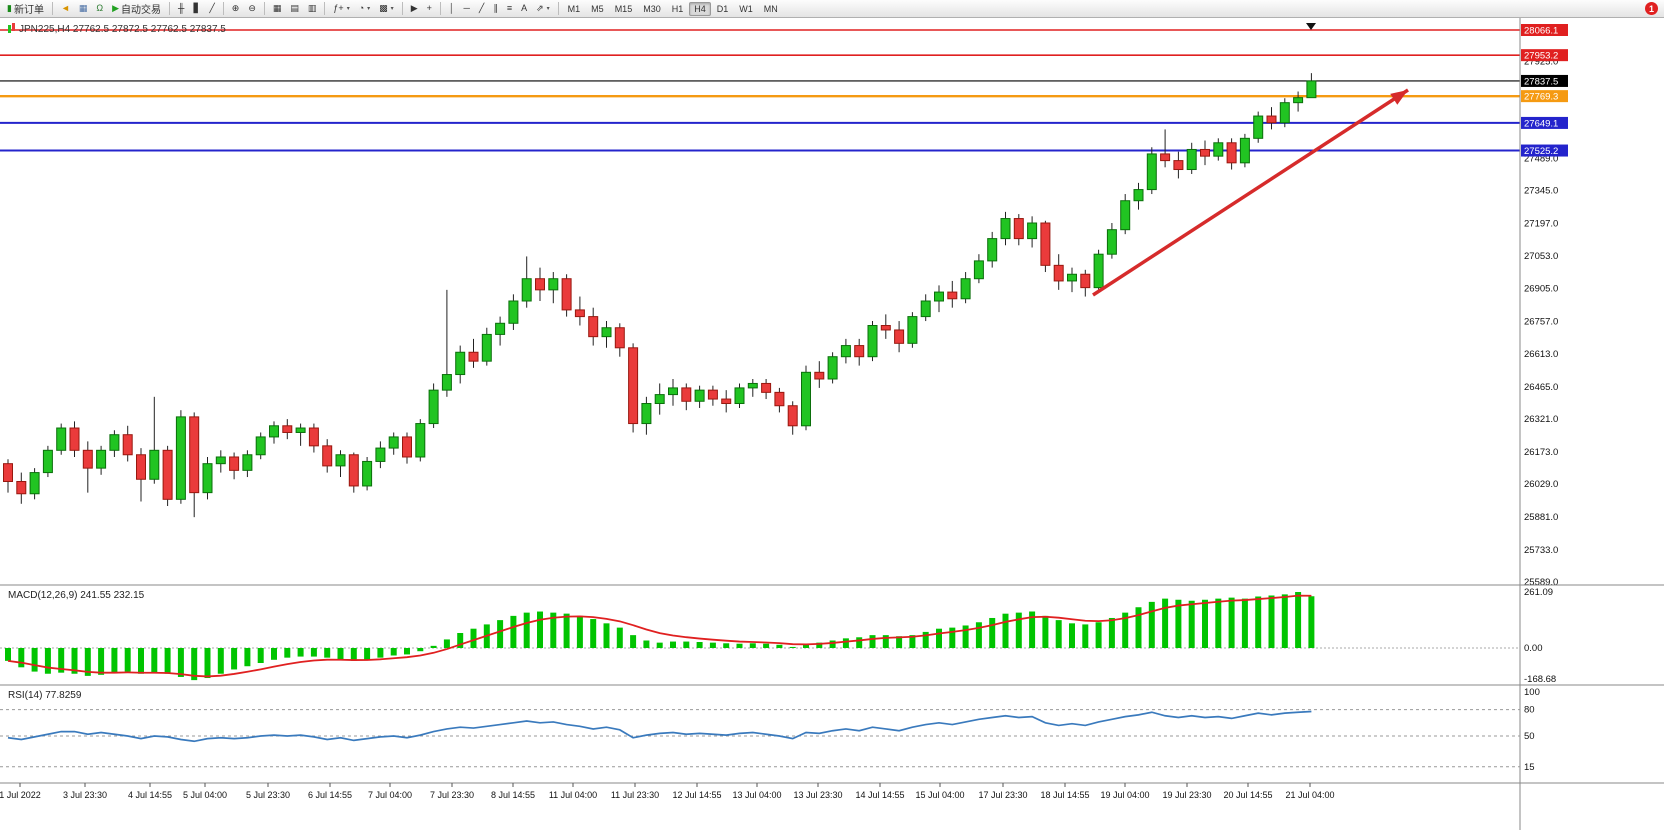  Describe the element at coordinates (495, 8) in the screenshot. I see `channel-tool-button: ∥` at that location.